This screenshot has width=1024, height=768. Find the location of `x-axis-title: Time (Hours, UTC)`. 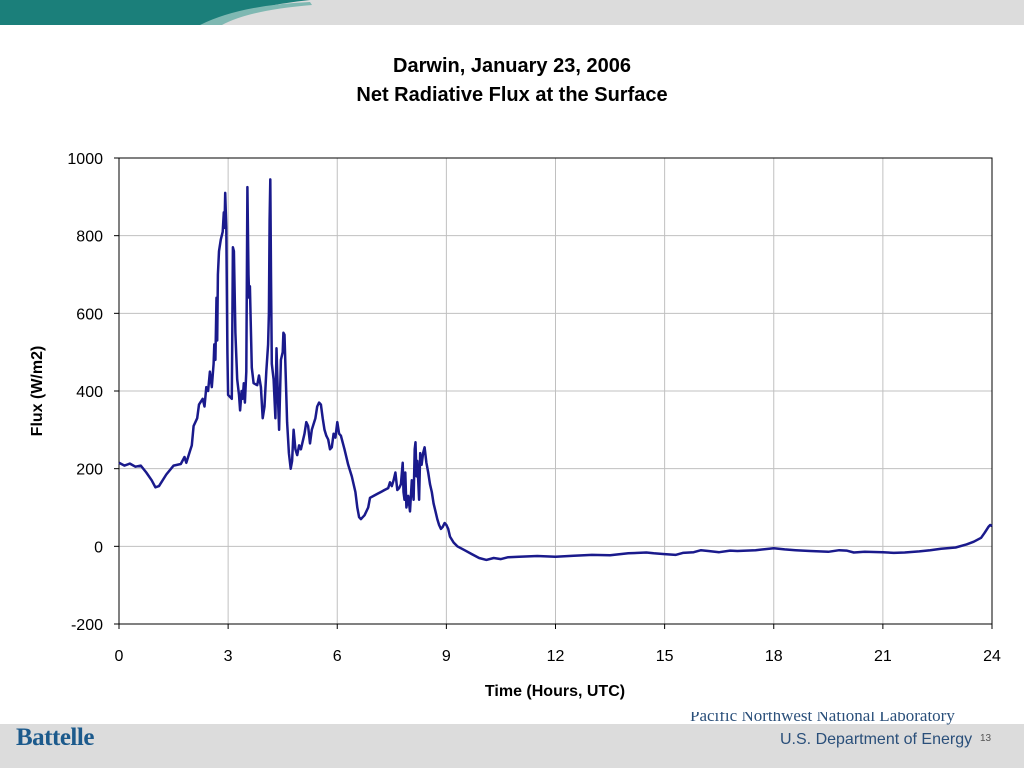

x-axis-title: Time (Hours, UTC) is located at coordinates (555, 691).